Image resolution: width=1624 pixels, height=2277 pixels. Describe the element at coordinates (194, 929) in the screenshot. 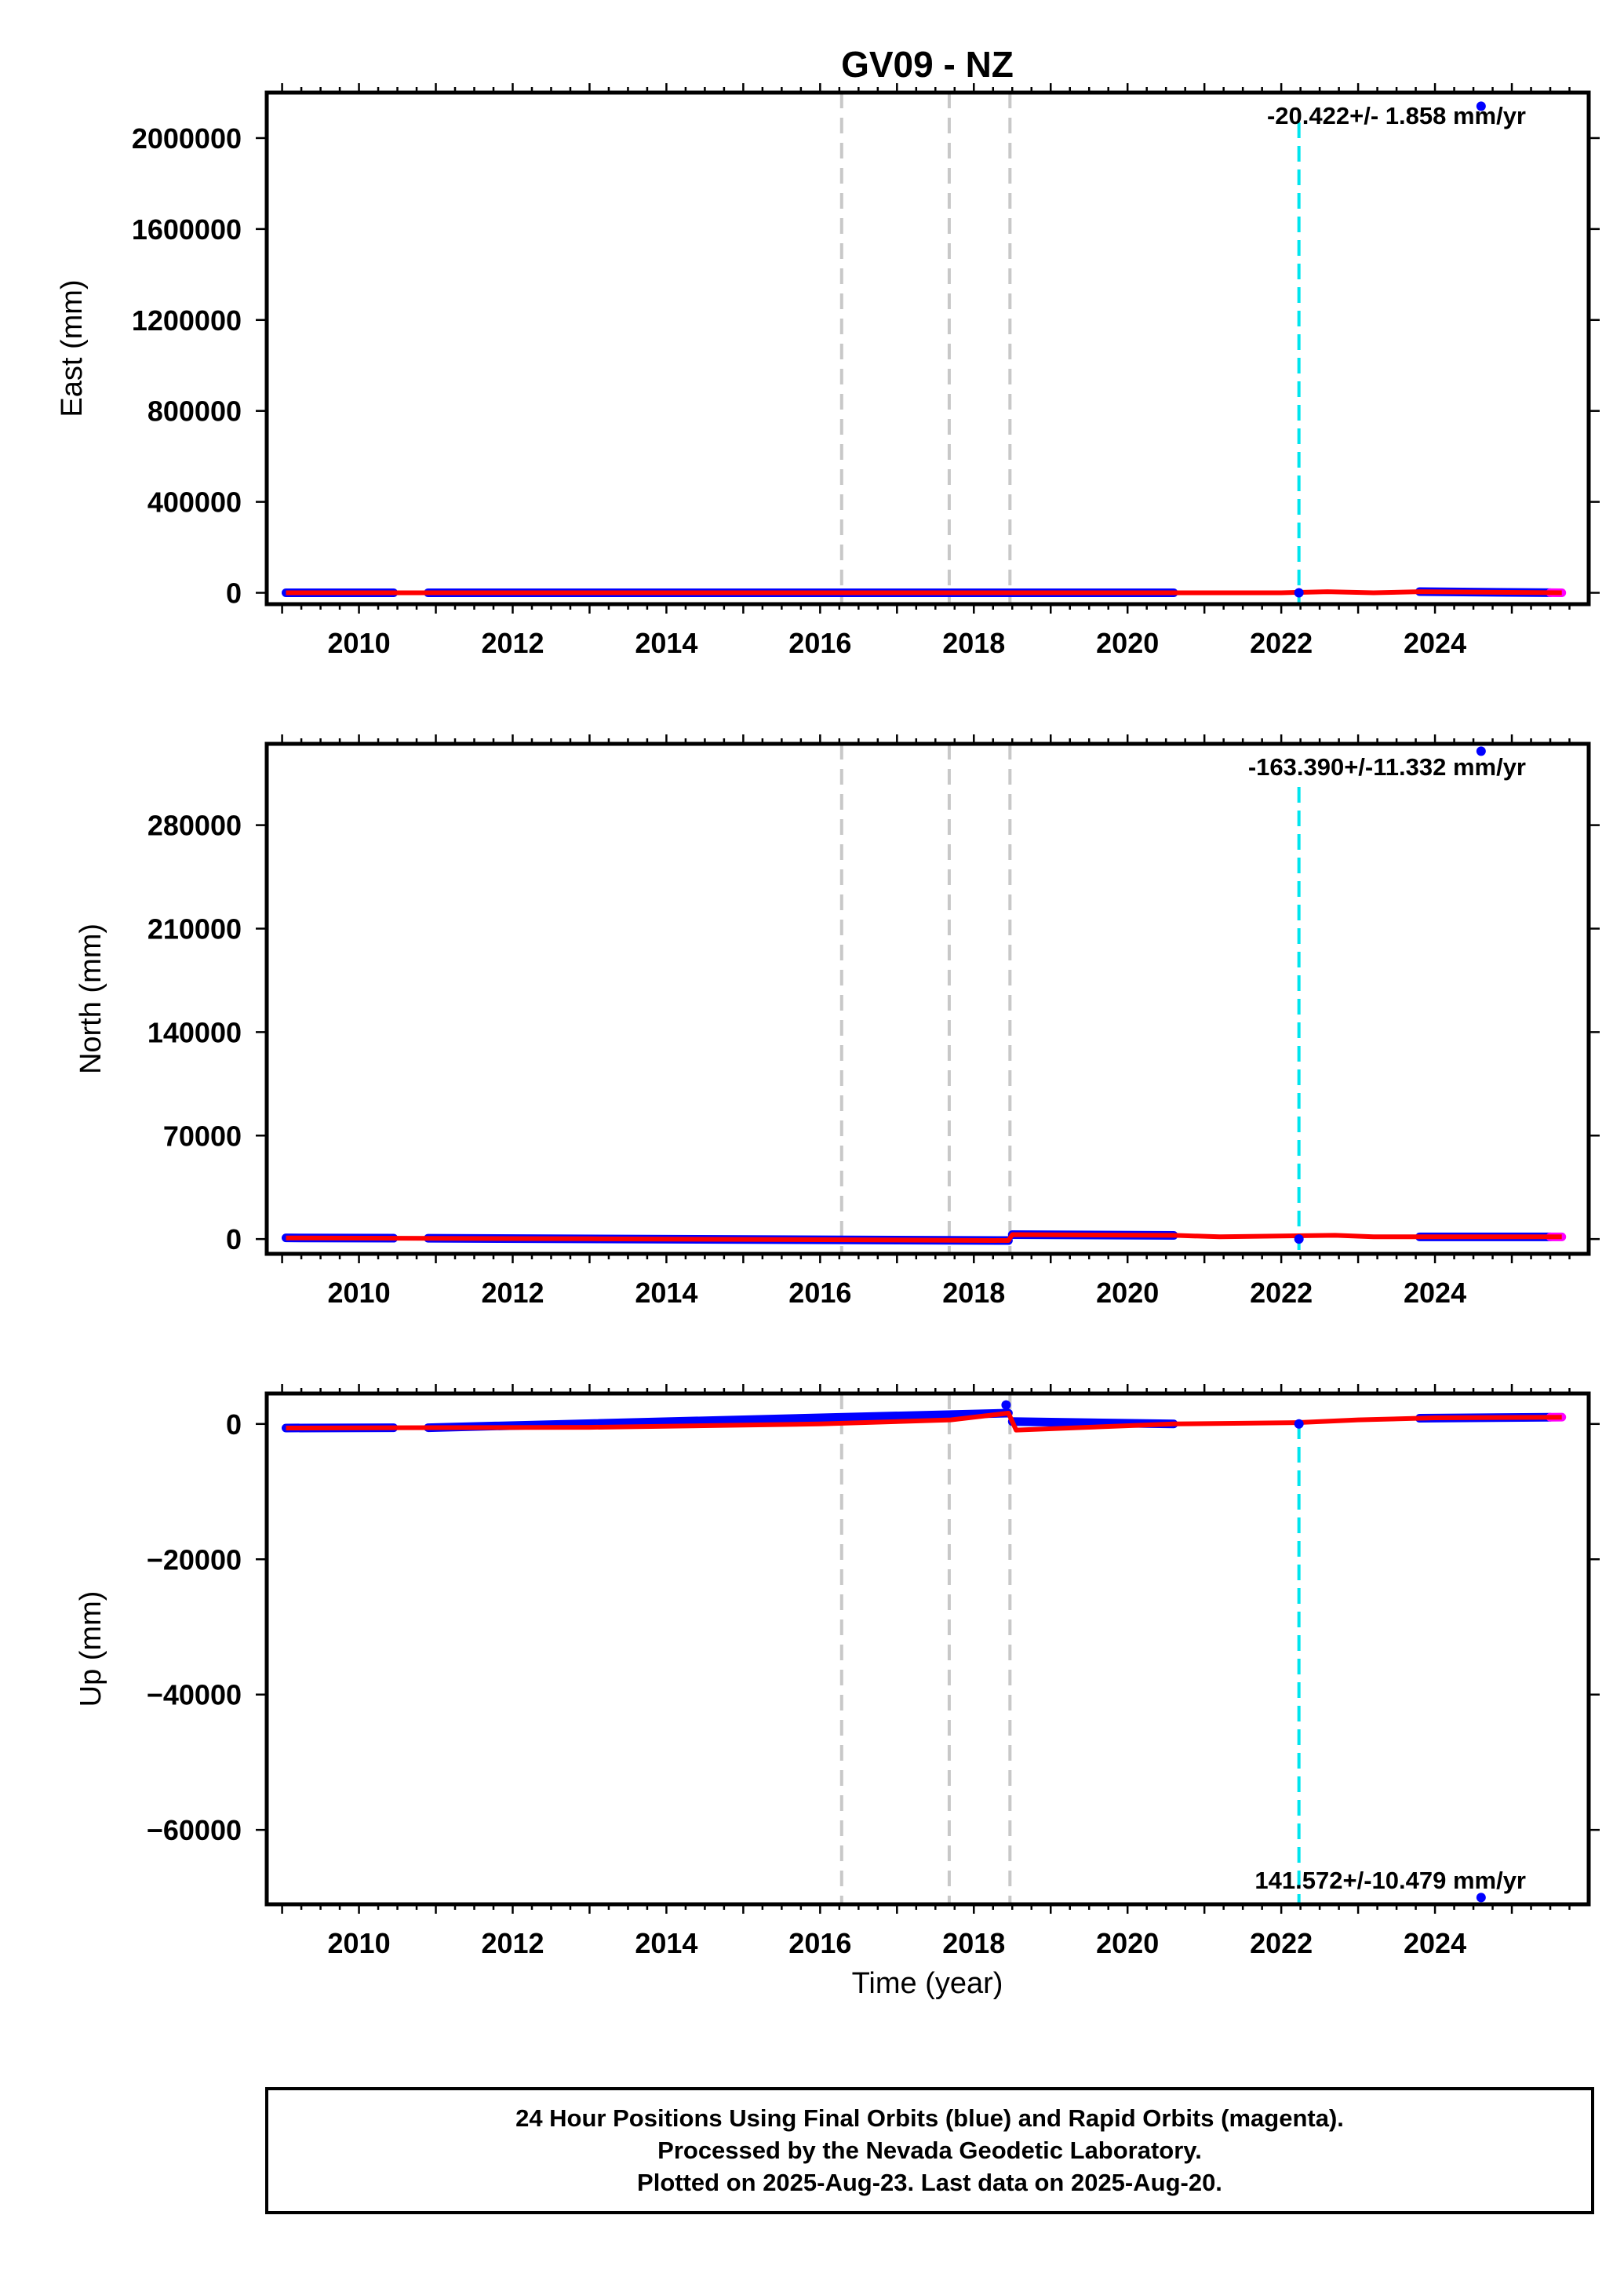

I see `north-y-tick-label: 210000` at that location.